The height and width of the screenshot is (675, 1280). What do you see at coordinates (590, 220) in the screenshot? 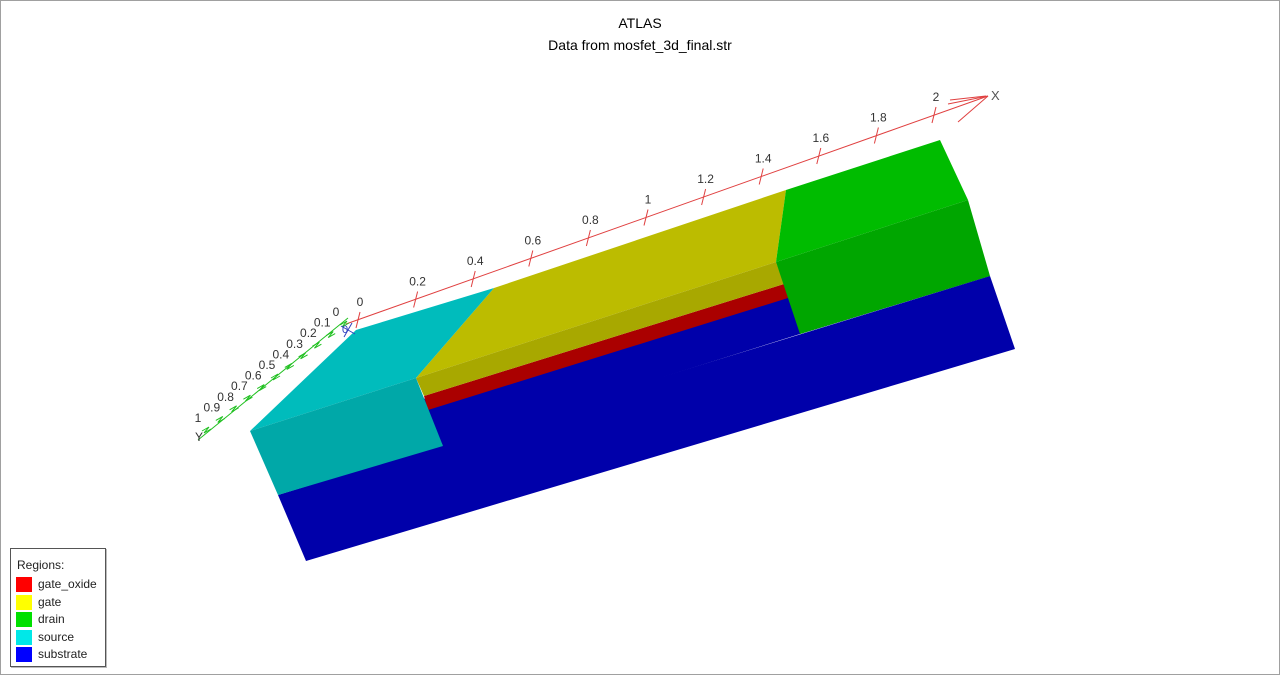
I see `x-tick-label: 0.8` at bounding box center [590, 220].